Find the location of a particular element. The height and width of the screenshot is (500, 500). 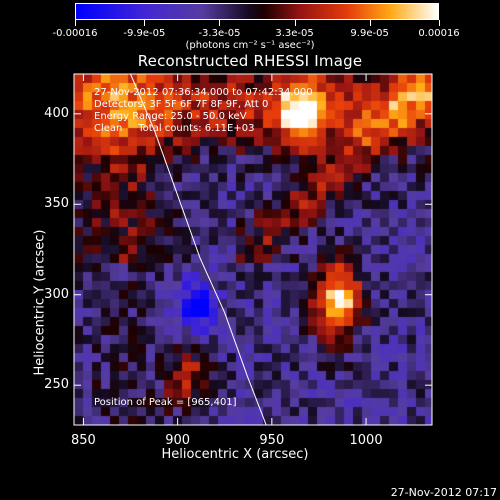

y-axis-label: Heliocentric Y (arcsec) is located at coordinates (40, 302).